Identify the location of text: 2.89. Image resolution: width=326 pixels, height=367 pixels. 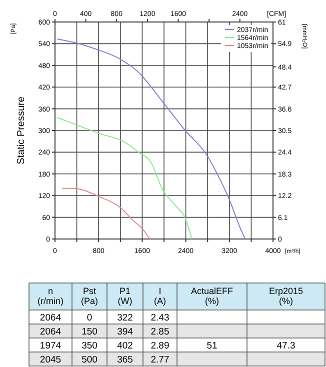
(160, 346).